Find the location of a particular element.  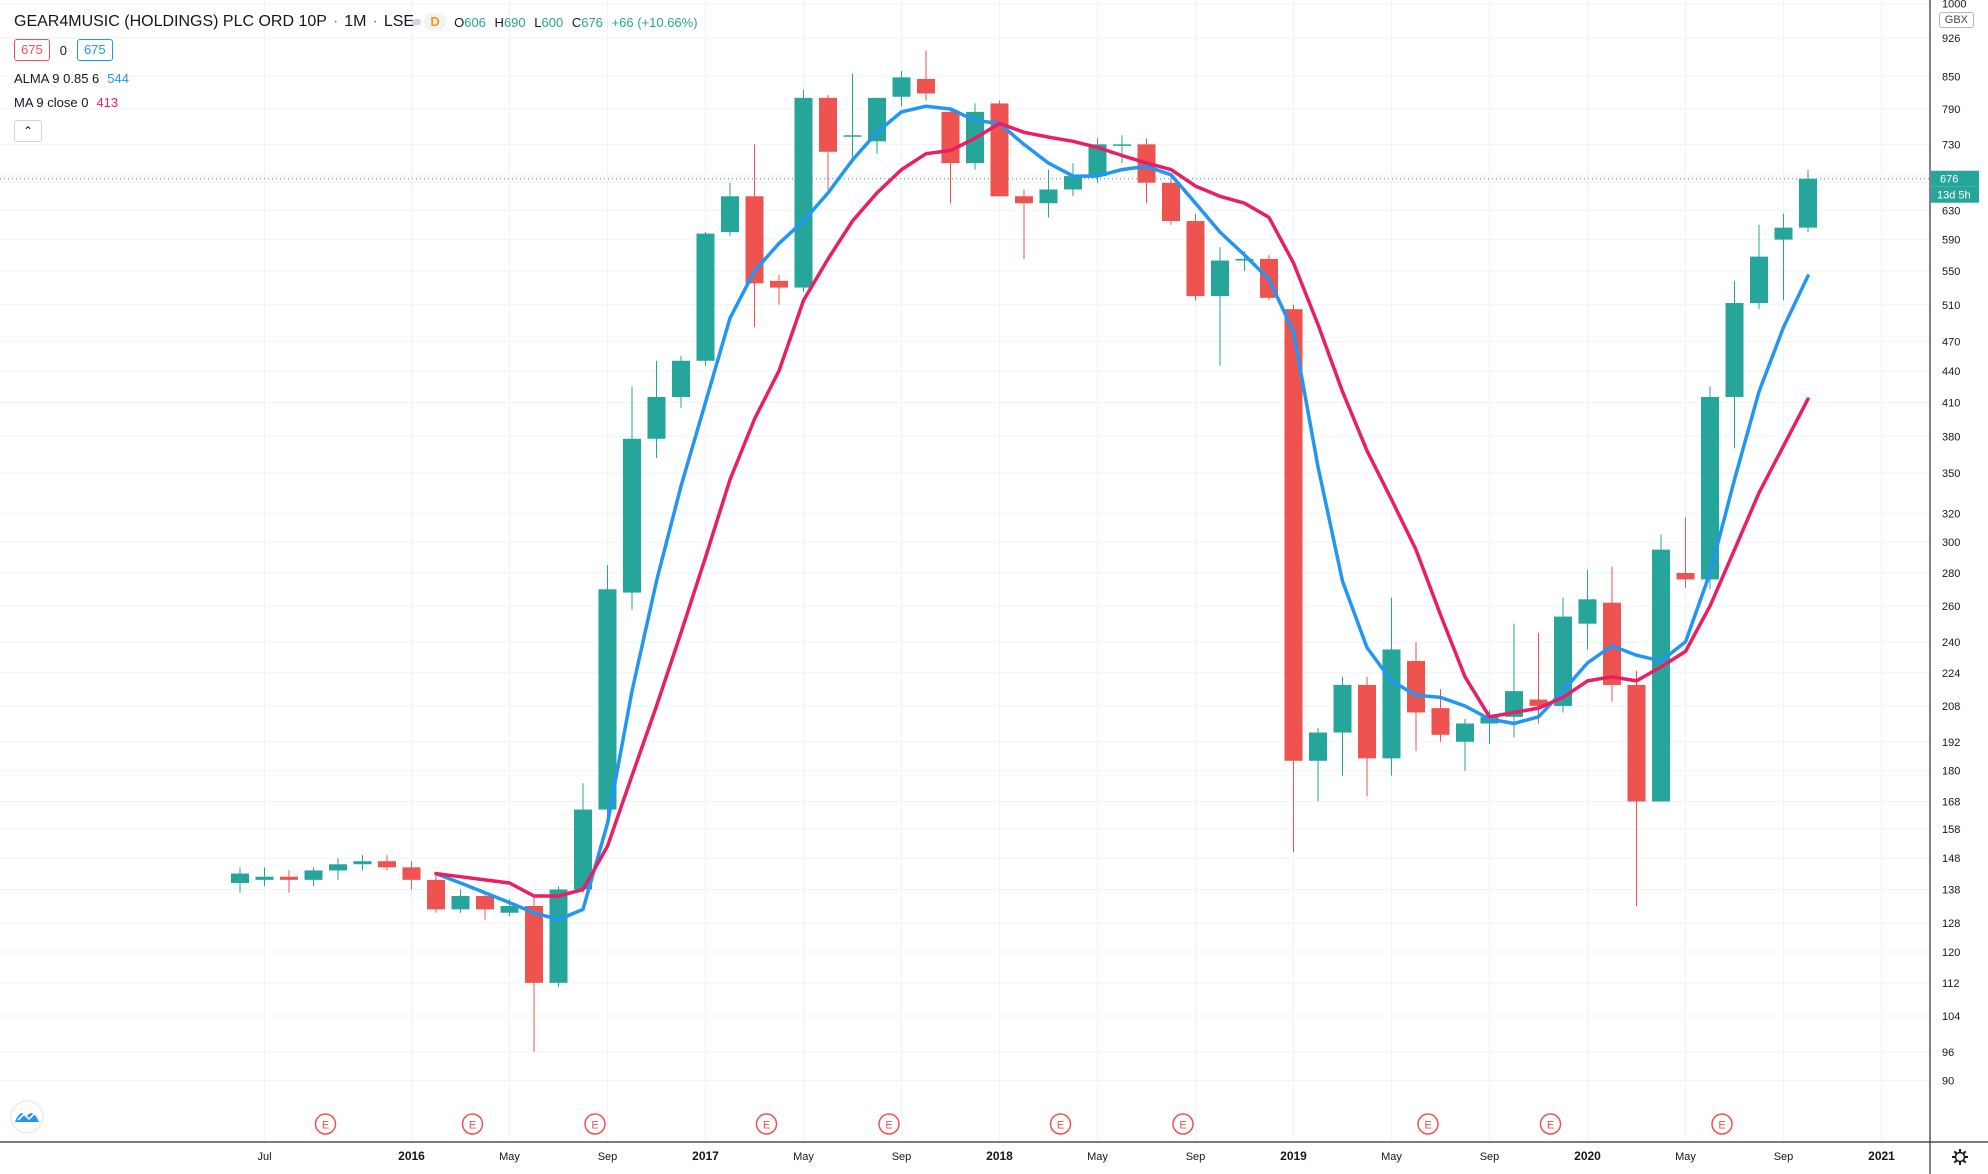

interval-label: 1M is located at coordinates (355, 21).